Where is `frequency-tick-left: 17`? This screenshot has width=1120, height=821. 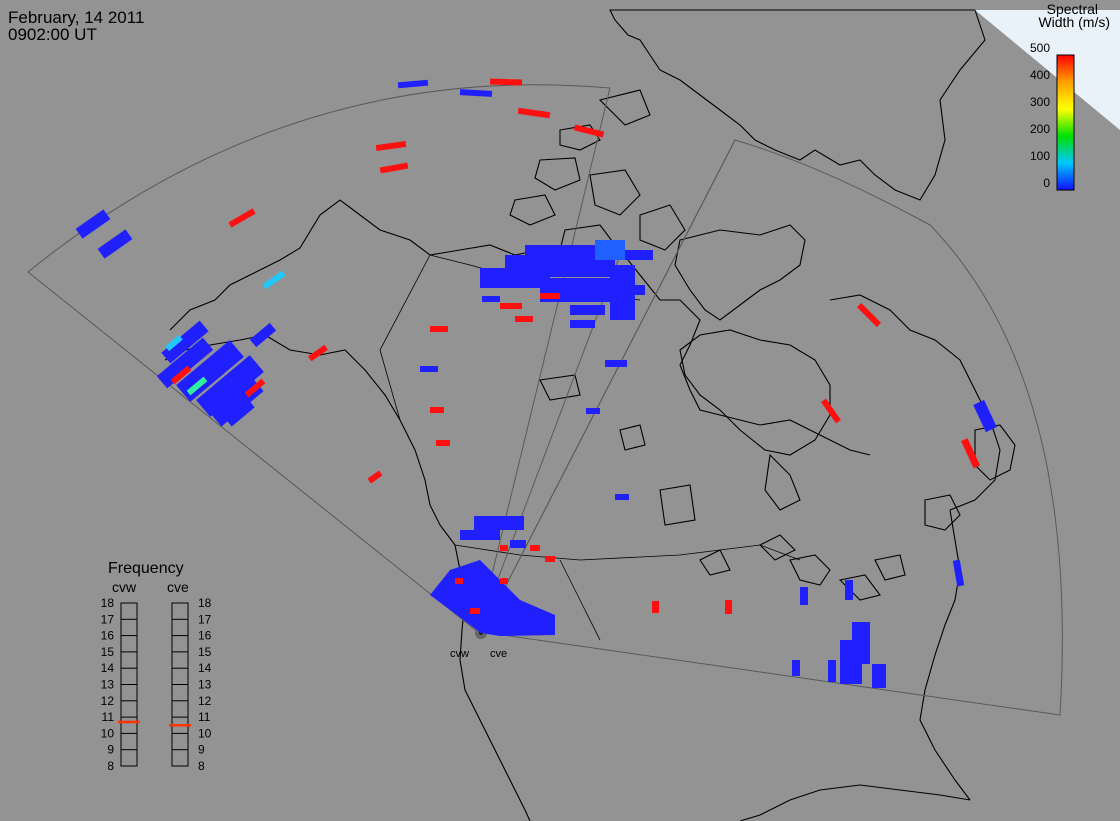
frequency-tick-left: 17 is located at coordinates (108, 619).